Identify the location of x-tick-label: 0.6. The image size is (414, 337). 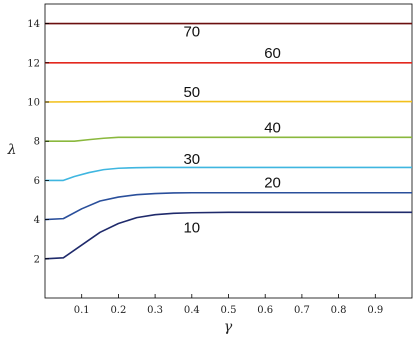
(265, 310).